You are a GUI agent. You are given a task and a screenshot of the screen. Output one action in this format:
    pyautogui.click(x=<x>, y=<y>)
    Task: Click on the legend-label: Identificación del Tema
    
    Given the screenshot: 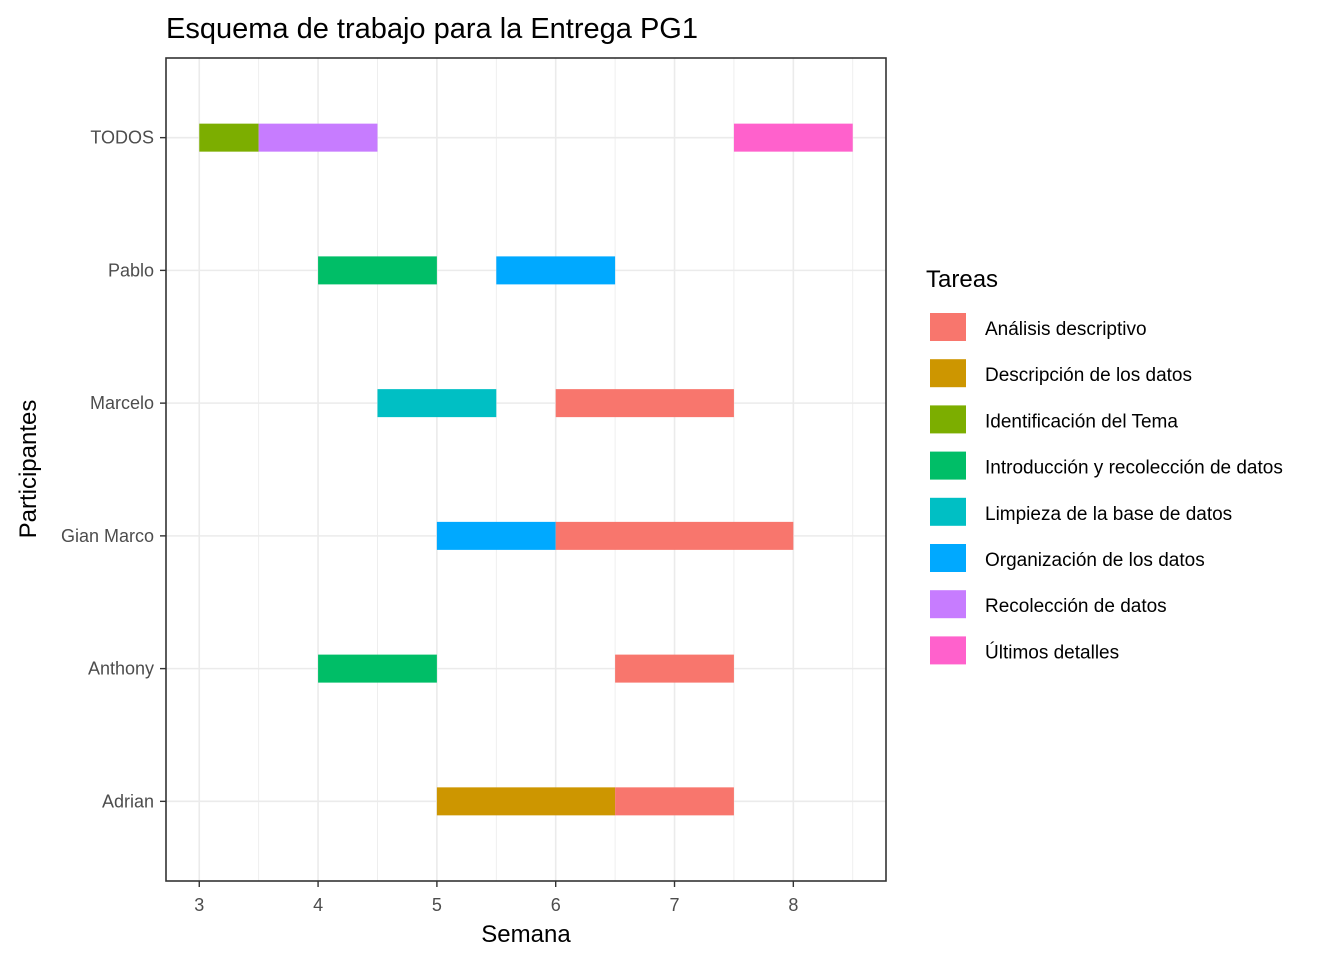 What is the action you would take?
    pyautogui.click(x=1081, y=421)
    